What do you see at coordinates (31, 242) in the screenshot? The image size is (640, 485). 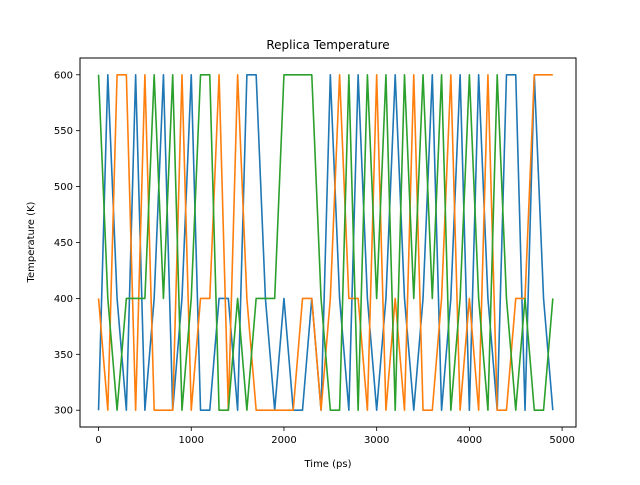 I see `y-axis-label: Temperature (K)` at bounding box center [31, 242].